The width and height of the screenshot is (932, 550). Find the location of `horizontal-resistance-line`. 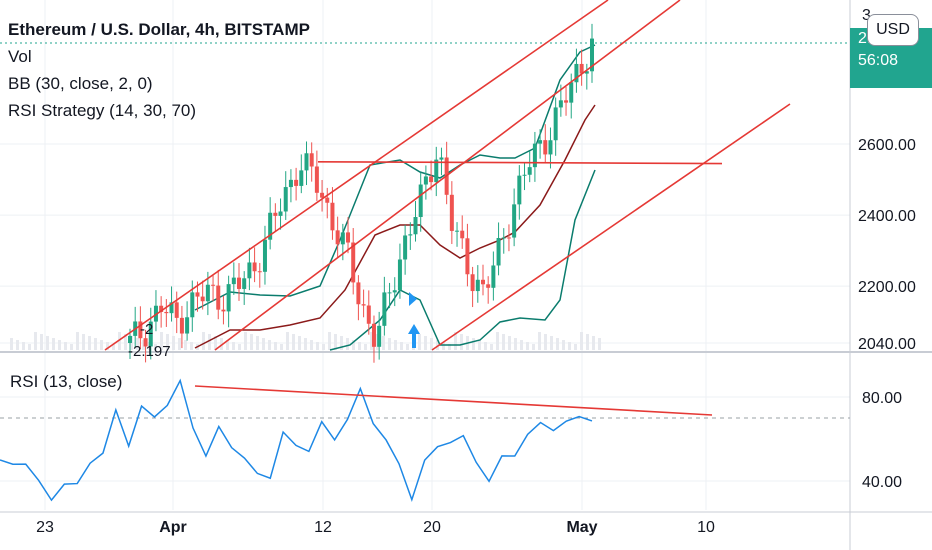

horizontal-resistance-line is located at coordinates (520, 162).